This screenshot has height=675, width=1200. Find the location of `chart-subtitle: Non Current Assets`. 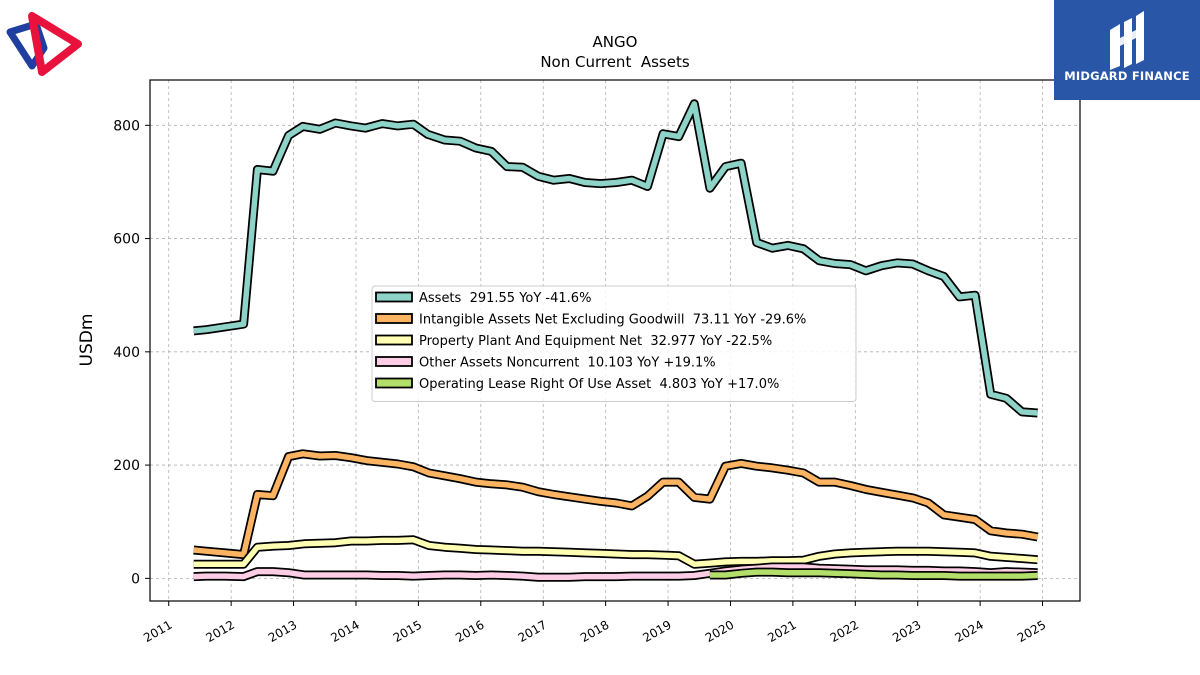

chart-subtitle: Non Current Assets is located at coordinates (615, 62).